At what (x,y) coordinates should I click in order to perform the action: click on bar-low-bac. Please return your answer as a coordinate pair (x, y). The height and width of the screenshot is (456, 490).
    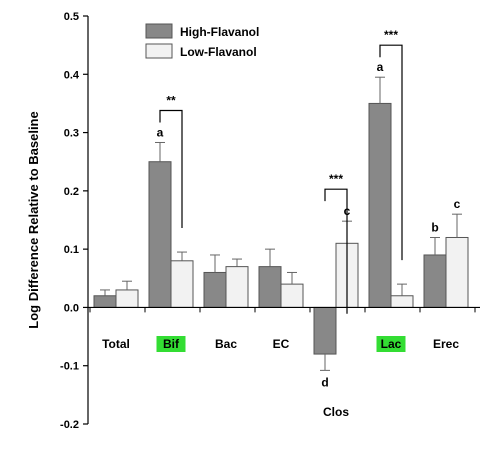
    Looking at the image, I should click on (237, 287).